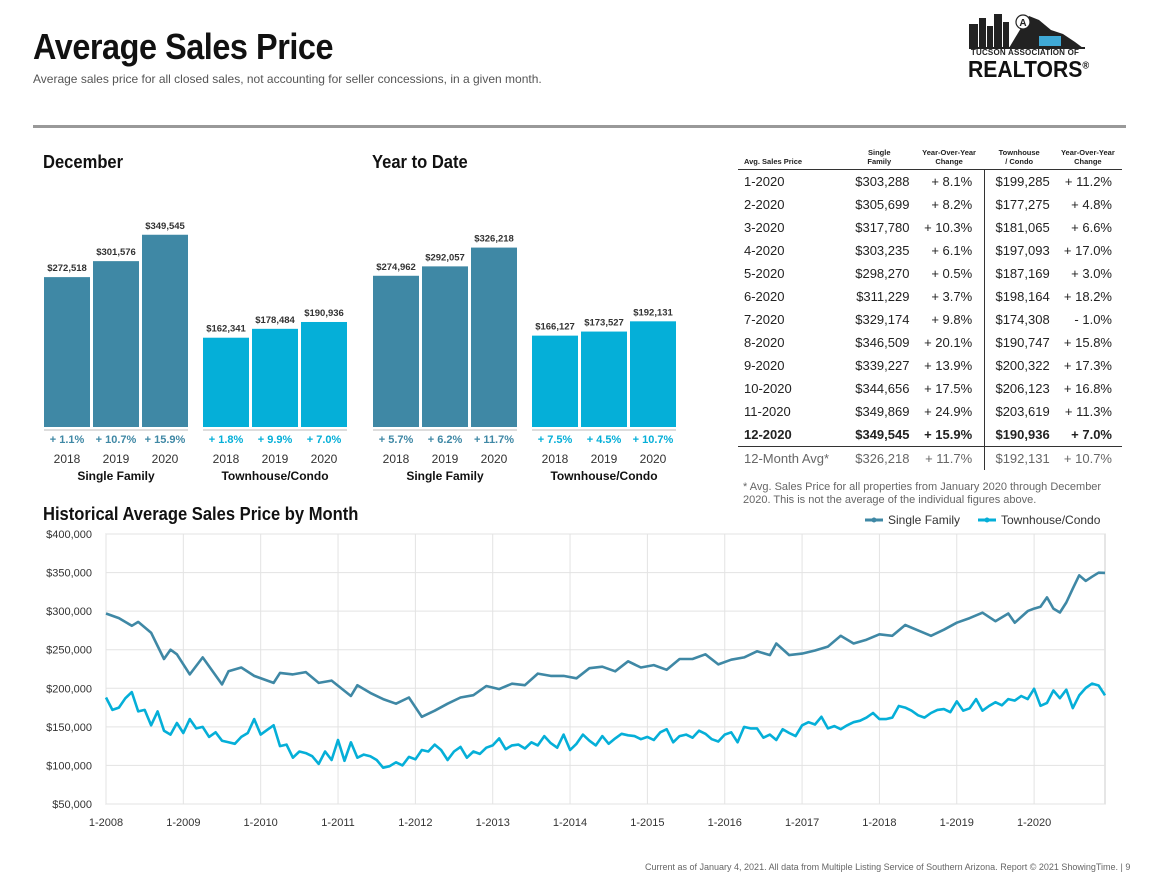  Describe the element at coordinates (949, 458) in the screenshot. I see `table-cell: + 11.7%` at that location.